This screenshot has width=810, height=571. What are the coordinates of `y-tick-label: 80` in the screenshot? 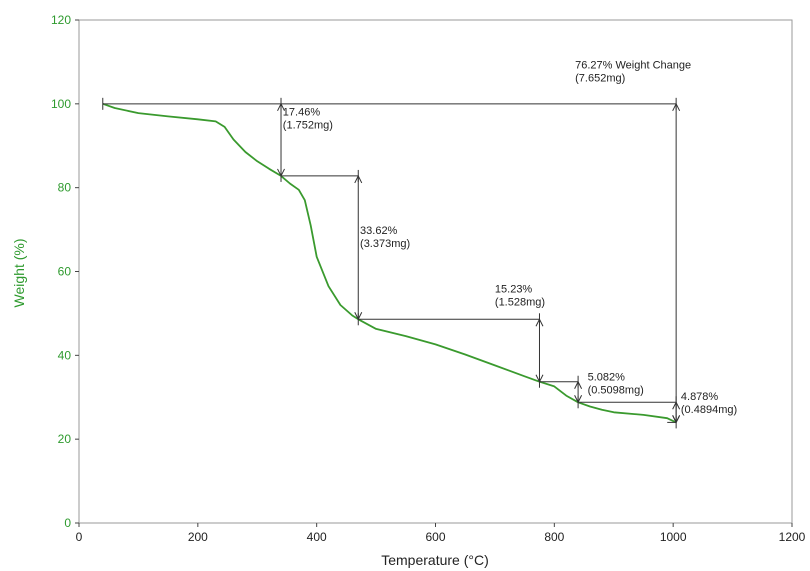 It's located at (65, 188).